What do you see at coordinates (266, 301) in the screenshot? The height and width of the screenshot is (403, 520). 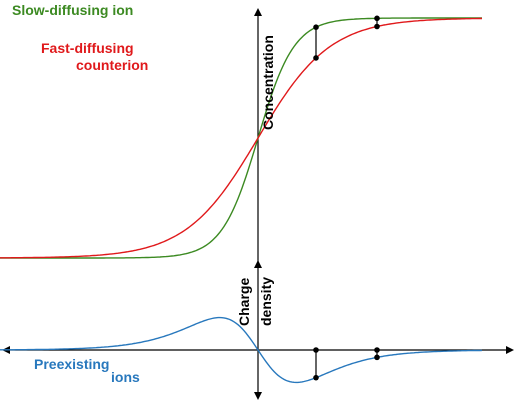 I see `density-label: density` at bounding box center [266, 301].